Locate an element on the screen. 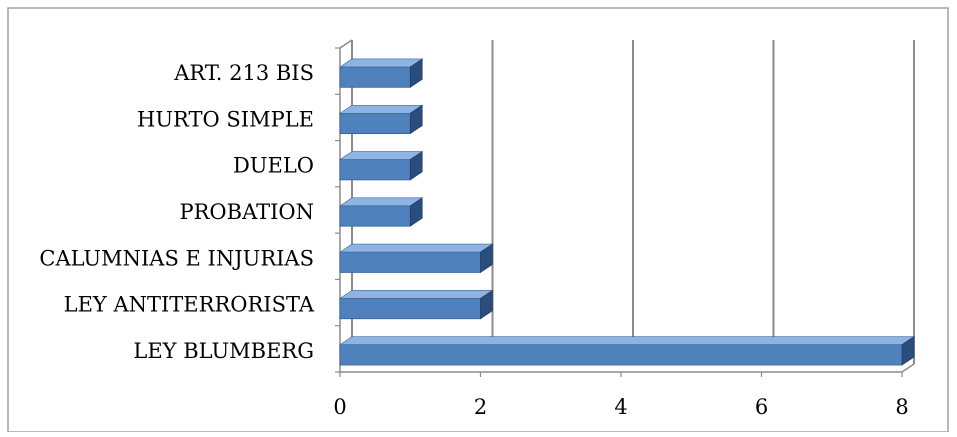  x-axis-depth-line is located at coordinates (908, 368).